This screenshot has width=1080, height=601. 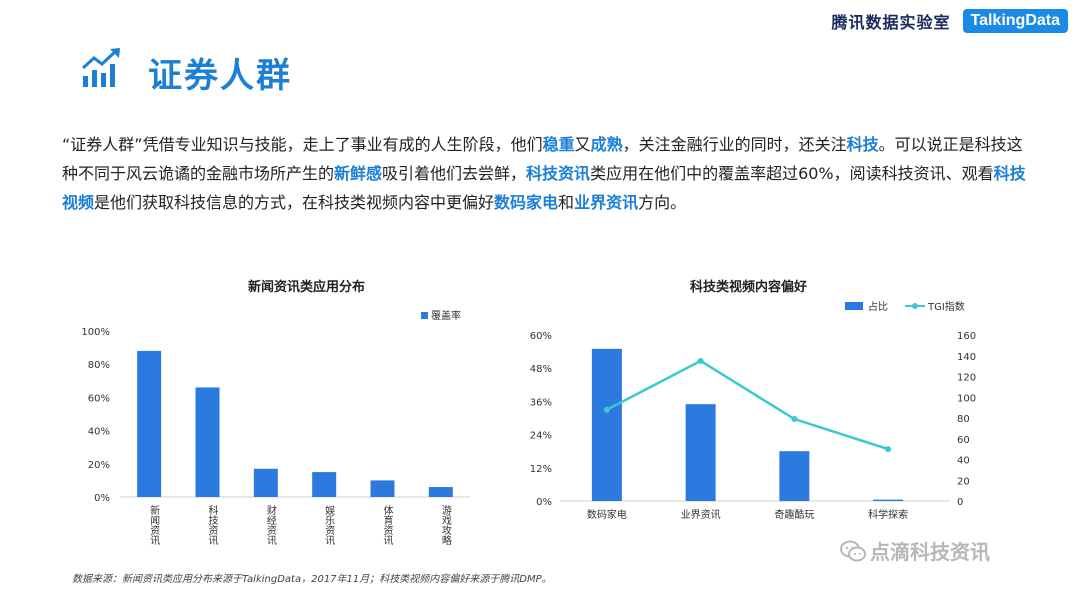 I want to click on x-tick-label: 数码家电, so click(x=607, y=514).